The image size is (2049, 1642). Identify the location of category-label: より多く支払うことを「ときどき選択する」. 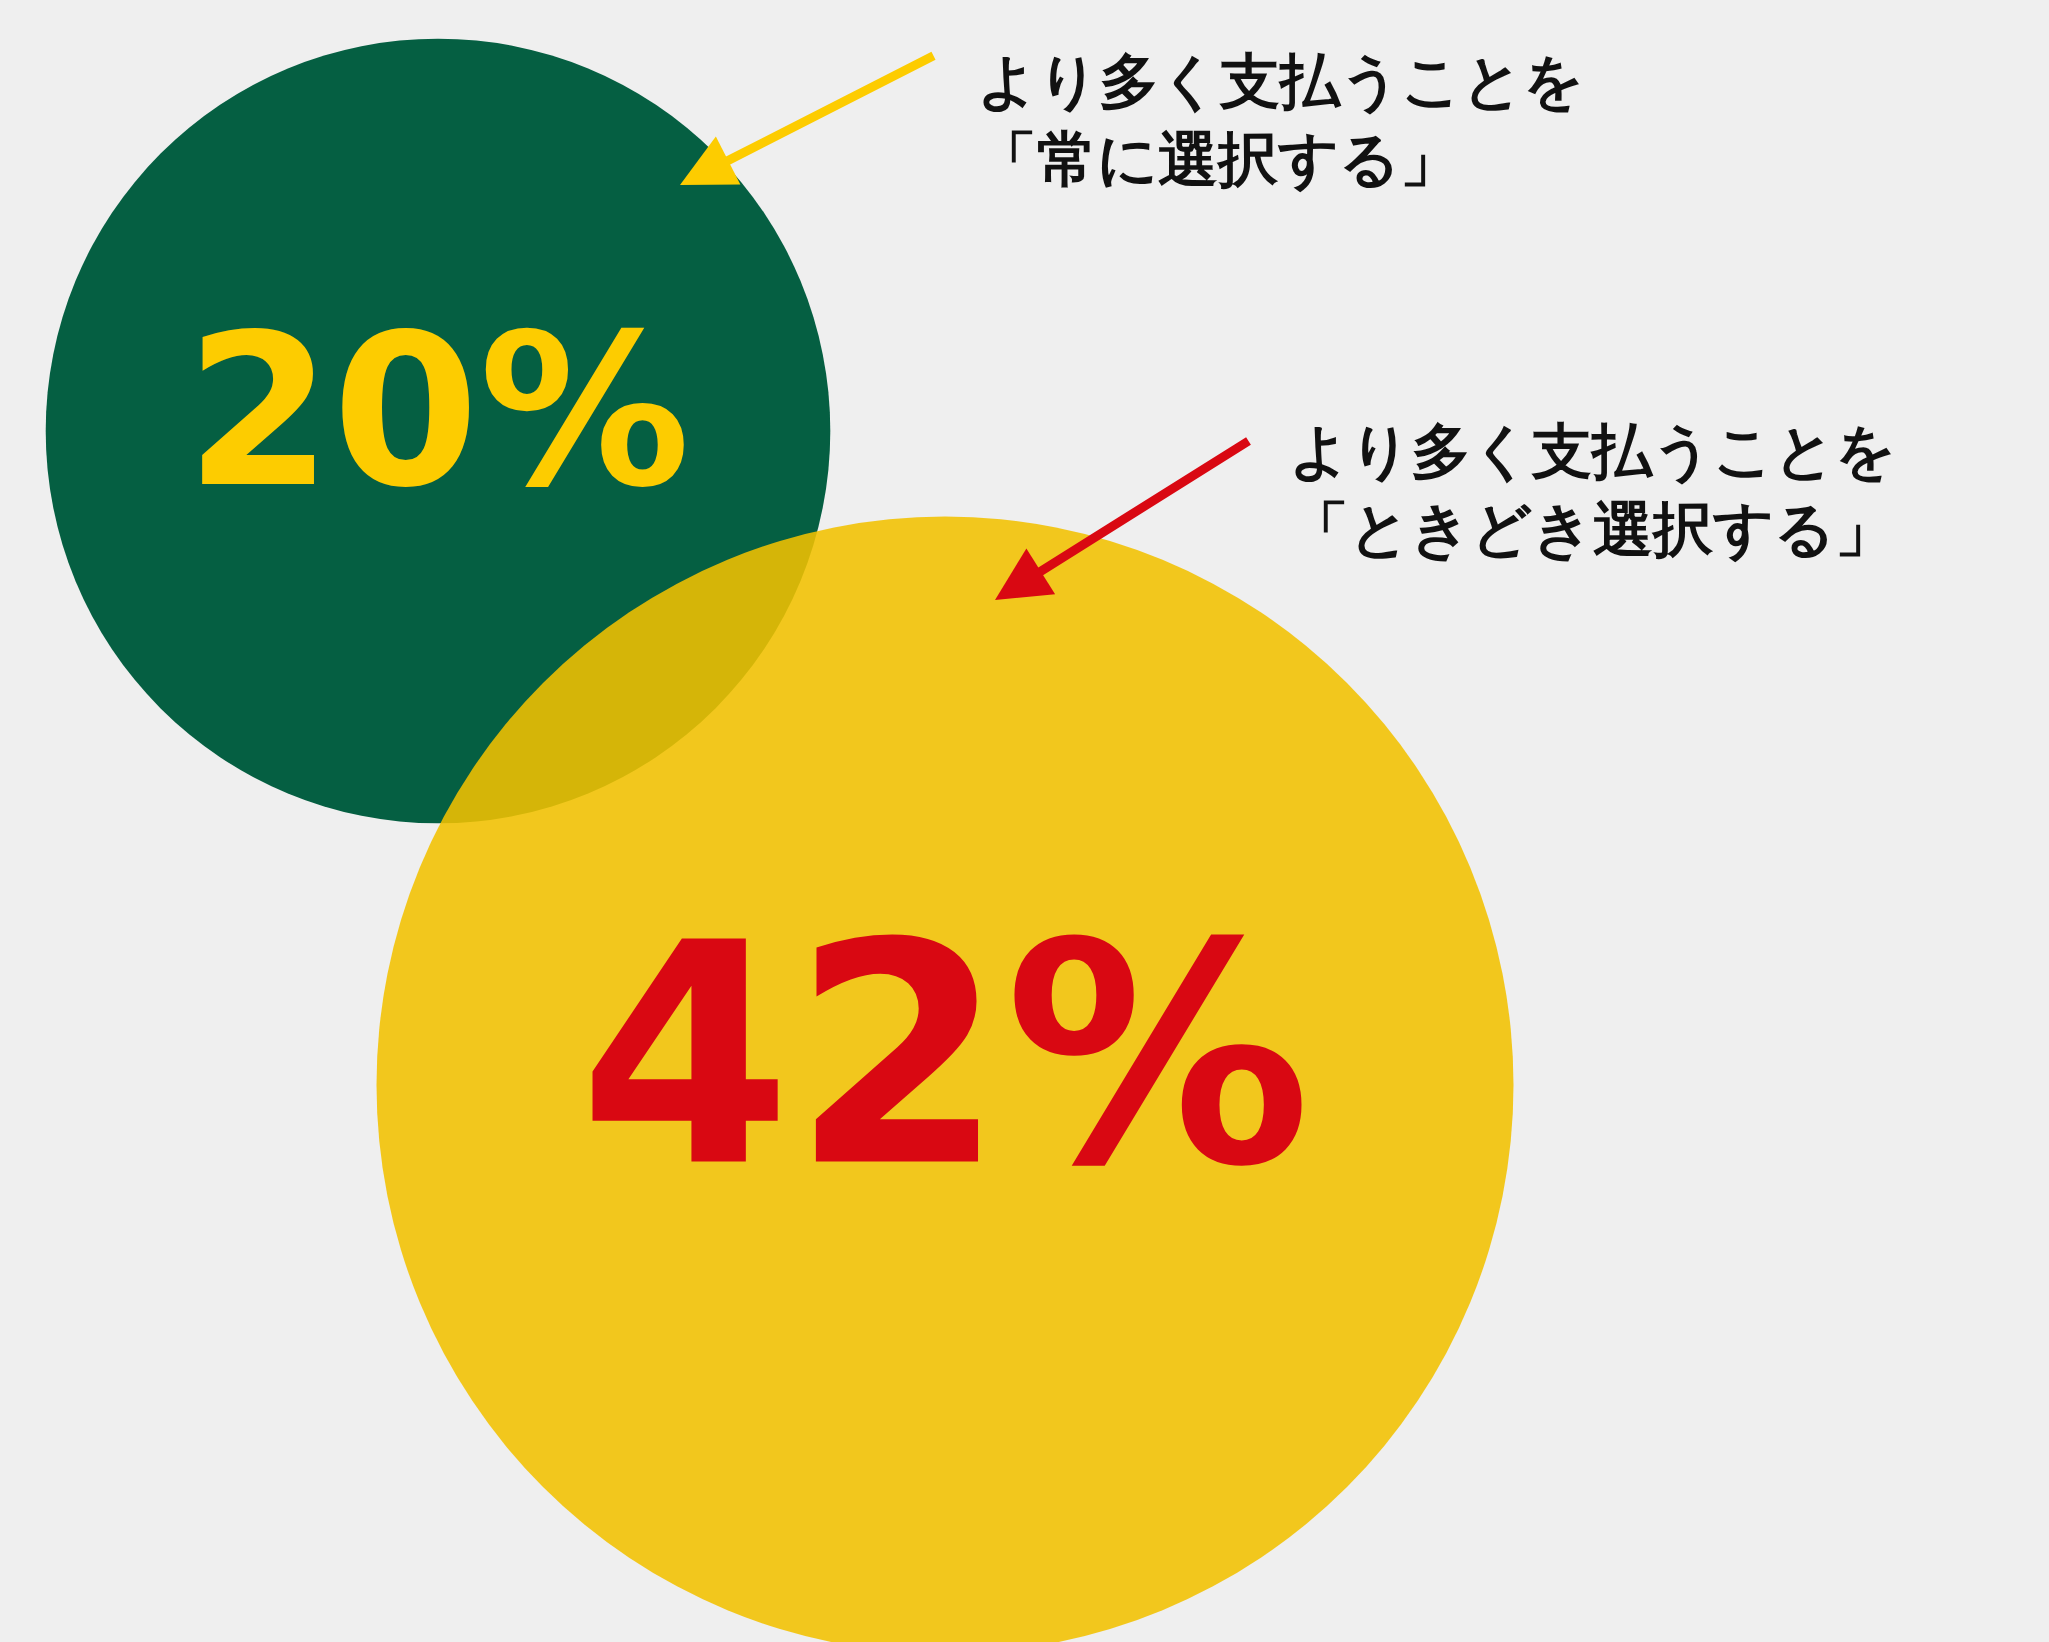
(1592, 490).